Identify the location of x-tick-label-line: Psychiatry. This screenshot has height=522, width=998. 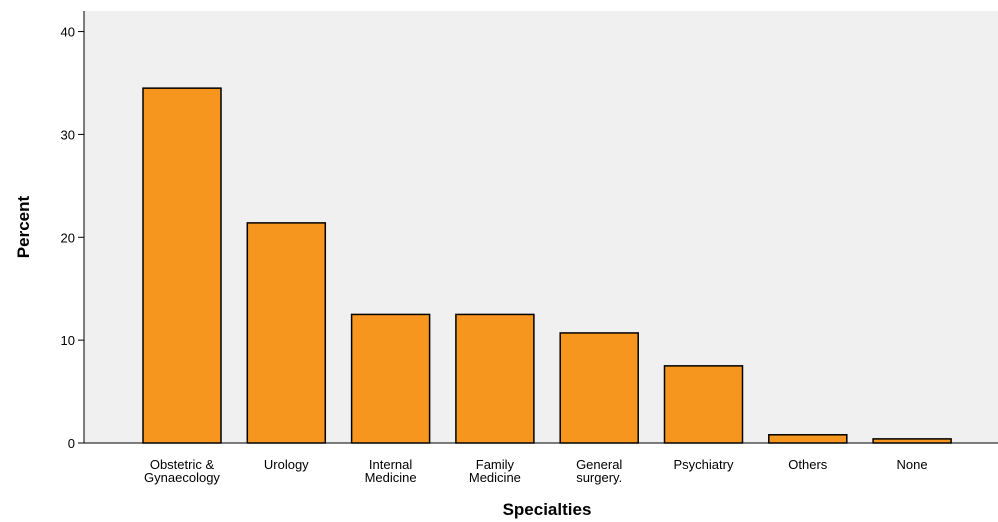
(704, 464).